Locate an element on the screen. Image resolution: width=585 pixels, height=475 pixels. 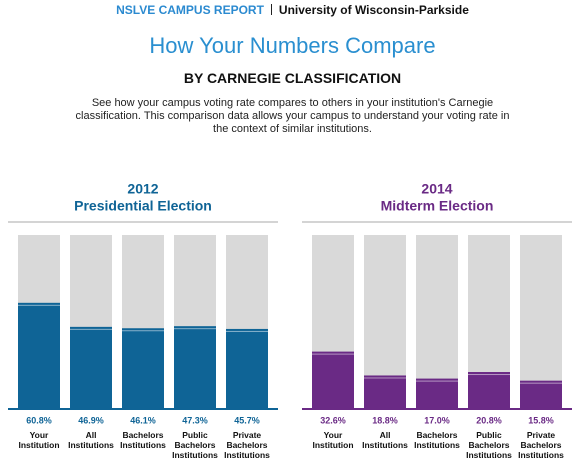
chart-subtitle: Presidential Election is located at coordinates (143, 206).